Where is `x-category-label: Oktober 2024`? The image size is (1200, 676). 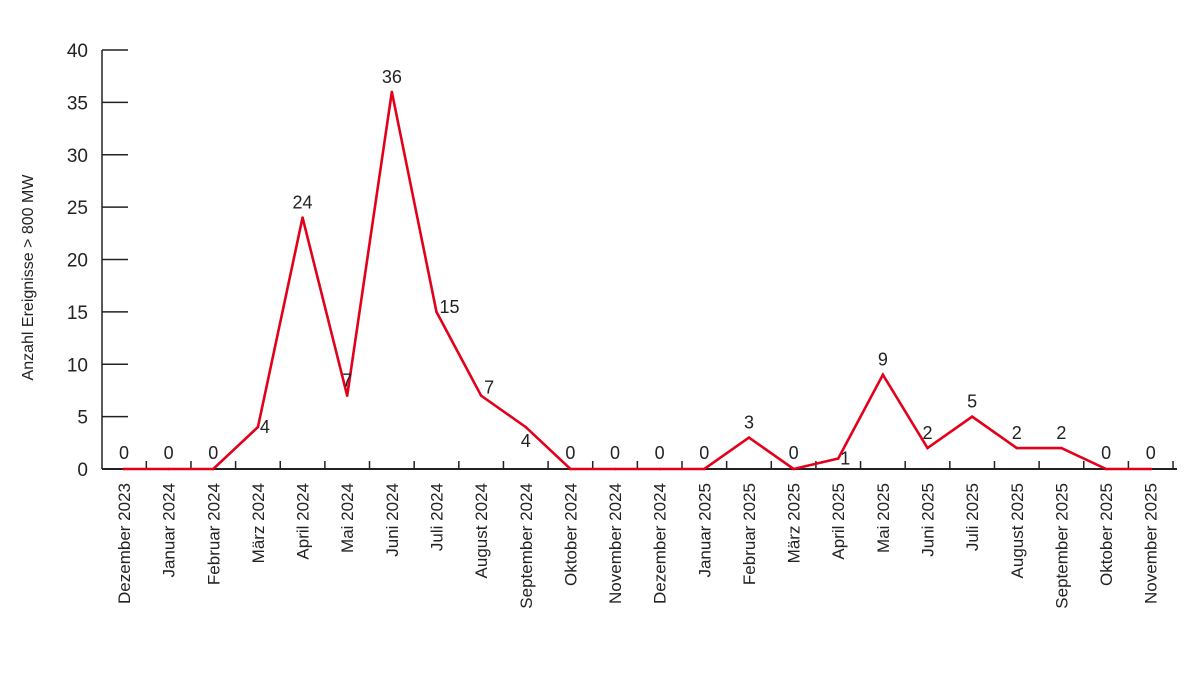
x-category-label: Oktober 2024 is located at coordinates (570, 534).